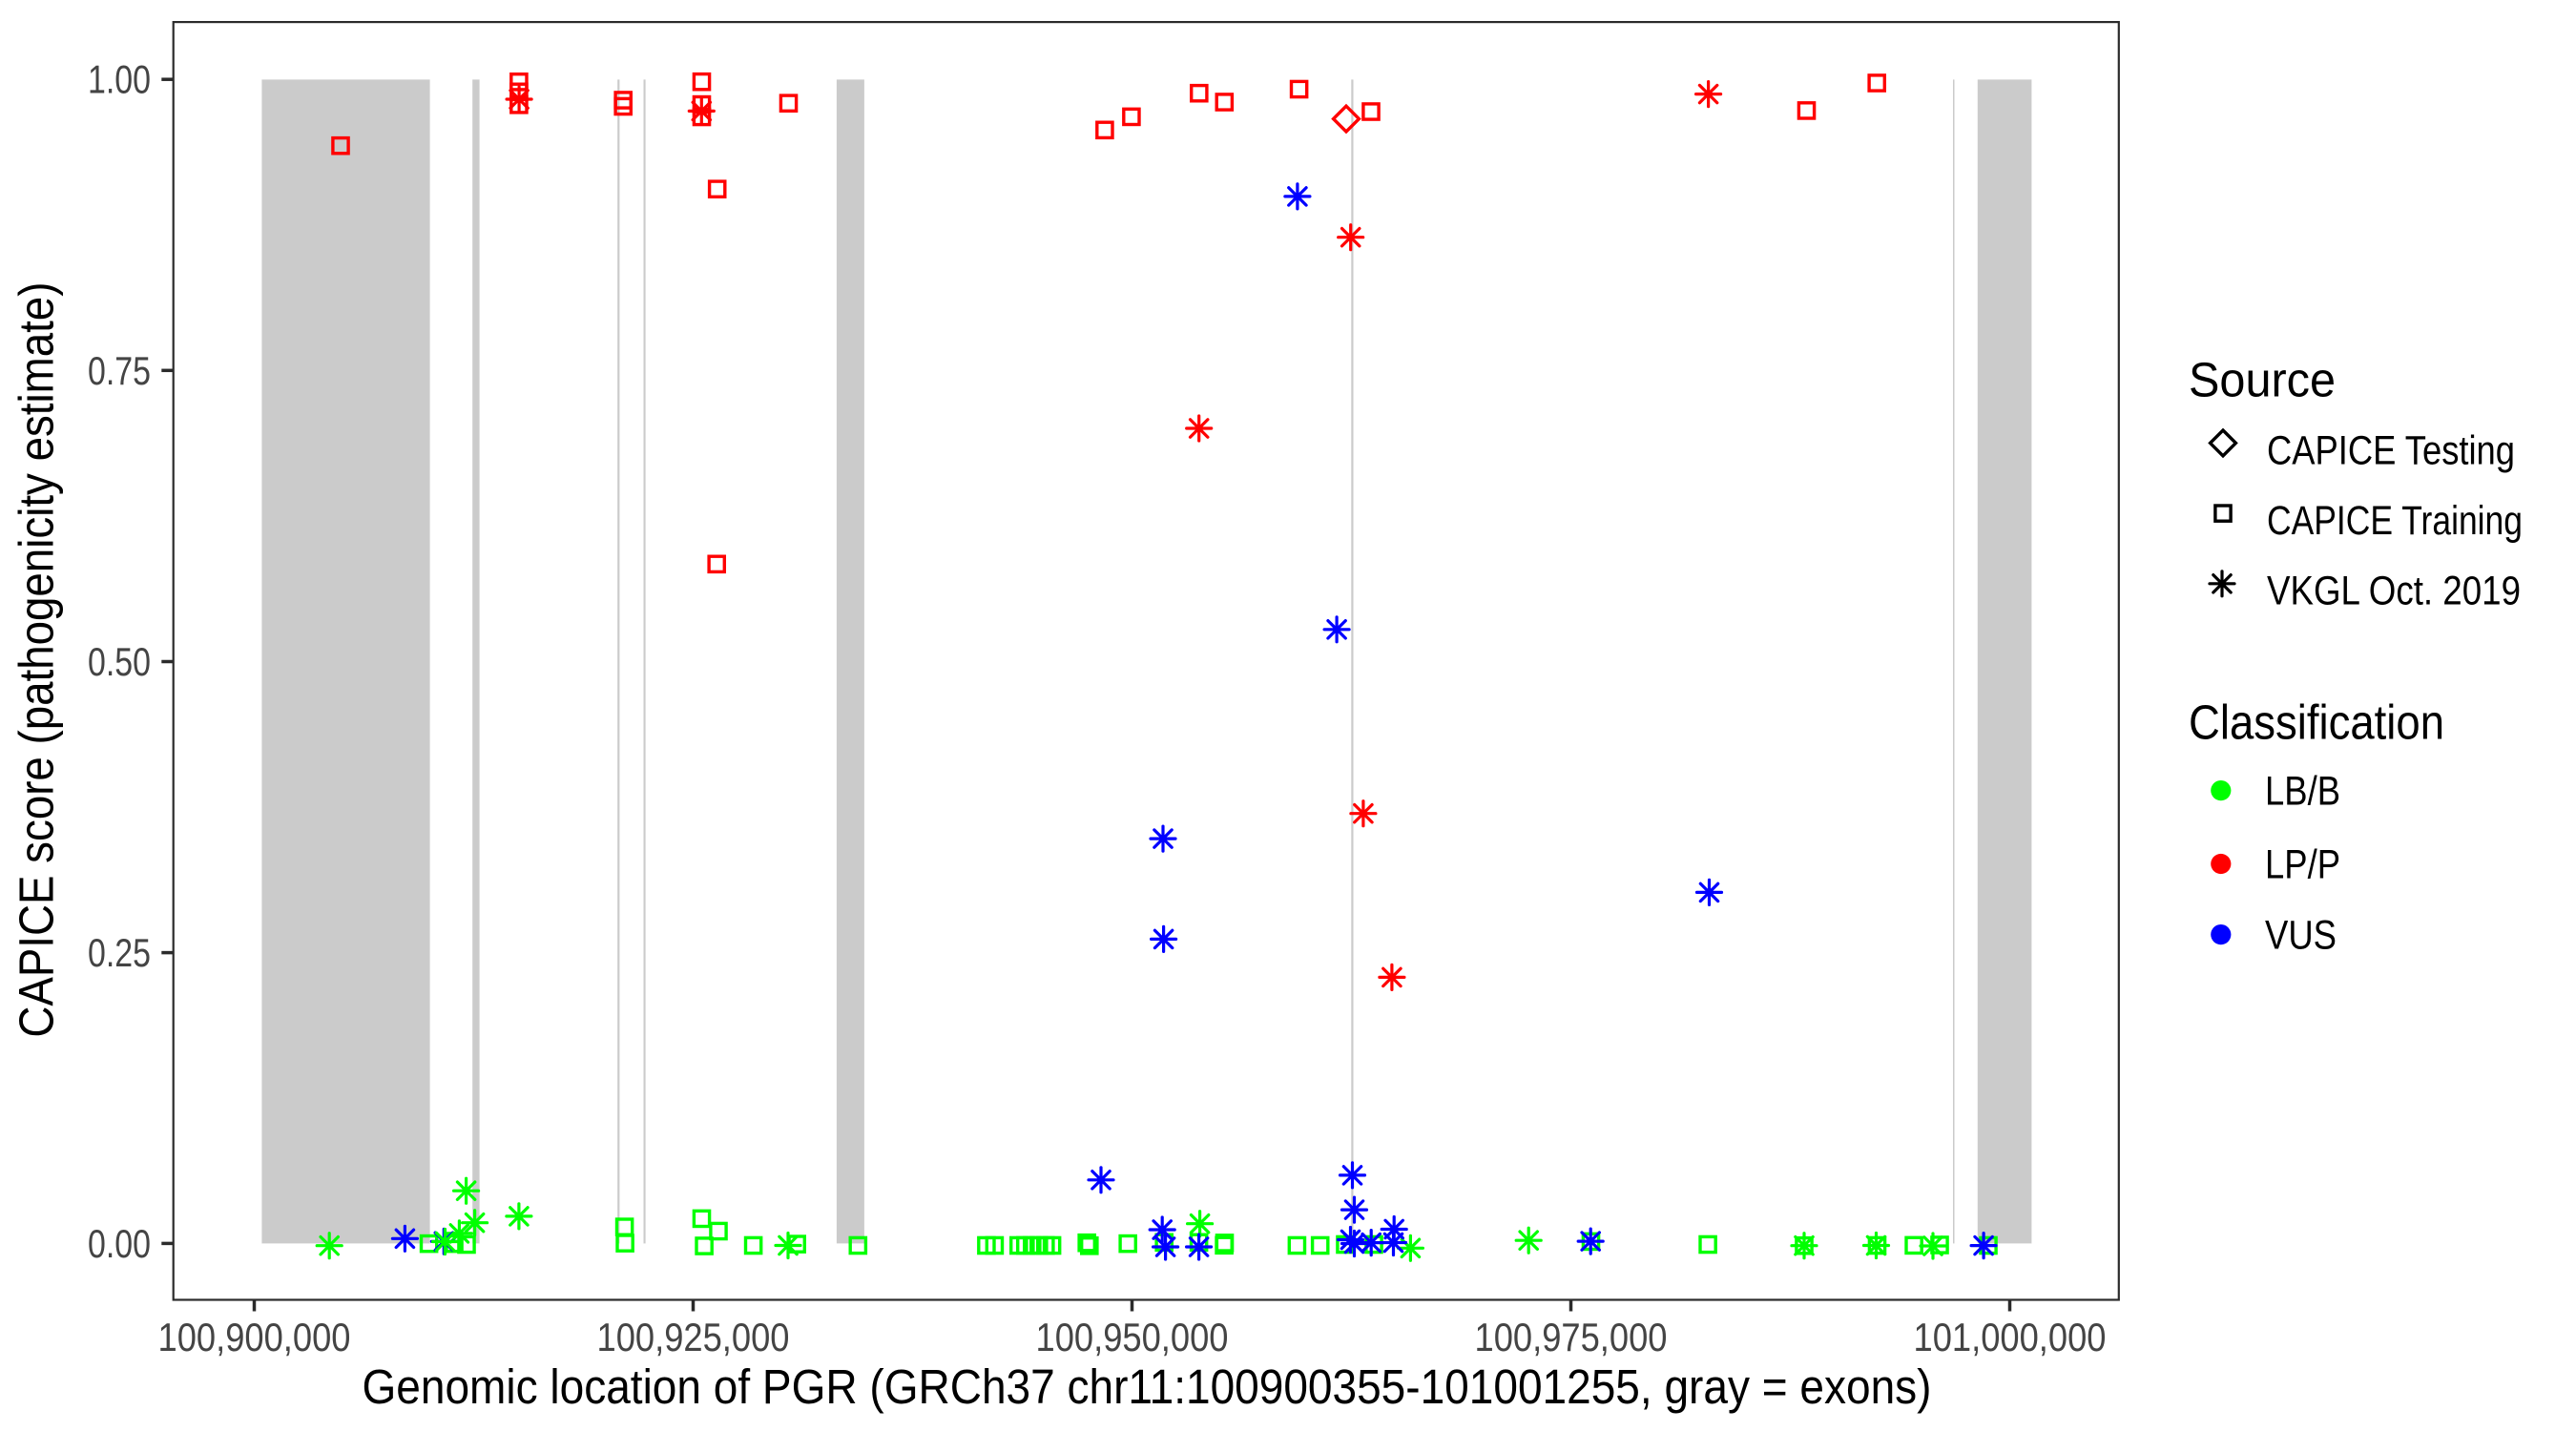  What do you see at coordinates (2301, 936) in the screenshot?
I see `svg-text: VUS` at bounding box center [2301, 936].